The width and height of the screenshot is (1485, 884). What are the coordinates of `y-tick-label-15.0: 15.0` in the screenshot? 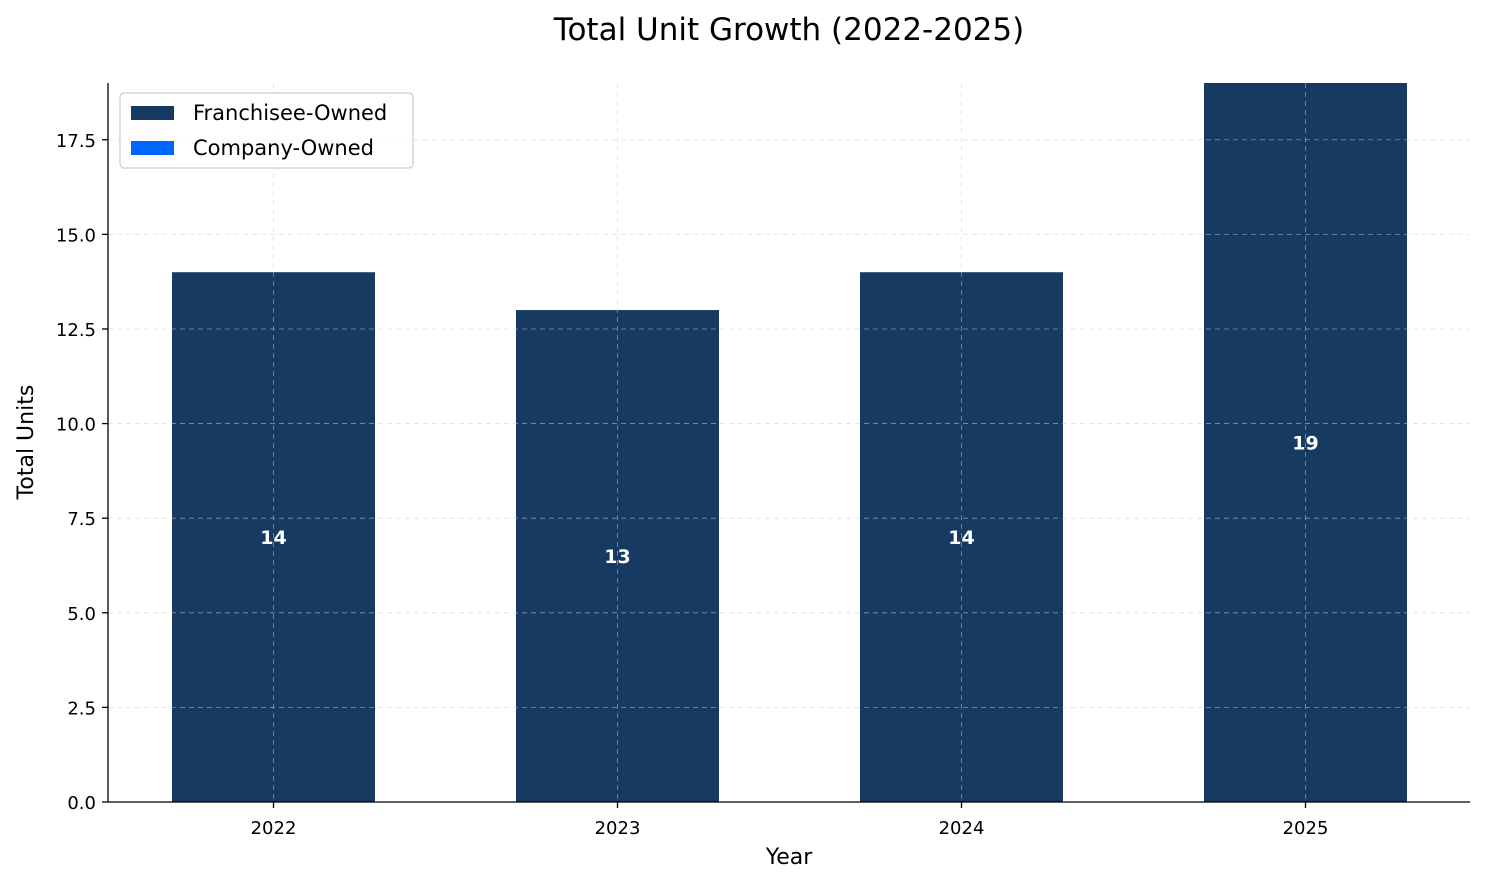 It's located at (76, 235).